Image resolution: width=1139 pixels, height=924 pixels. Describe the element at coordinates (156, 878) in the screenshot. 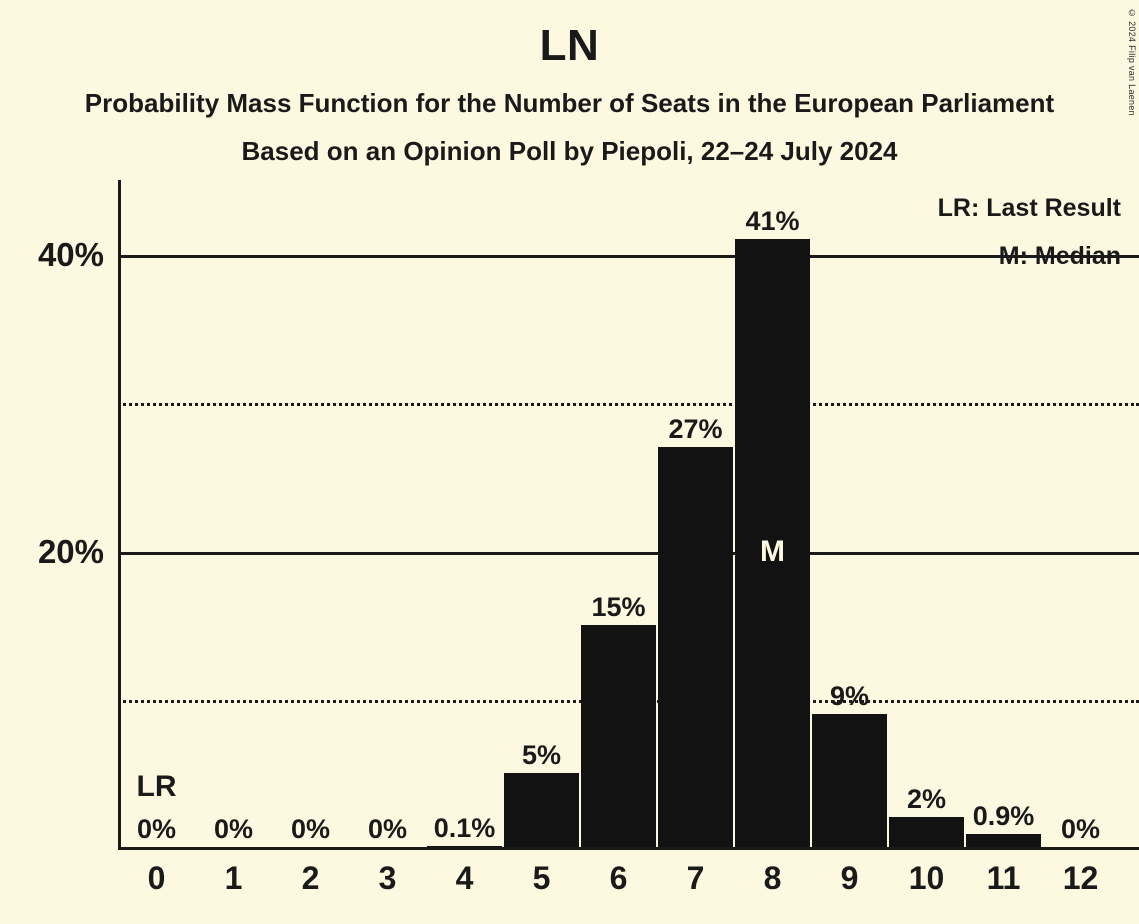

I see `x-axis-tick-0: 0` at that location.